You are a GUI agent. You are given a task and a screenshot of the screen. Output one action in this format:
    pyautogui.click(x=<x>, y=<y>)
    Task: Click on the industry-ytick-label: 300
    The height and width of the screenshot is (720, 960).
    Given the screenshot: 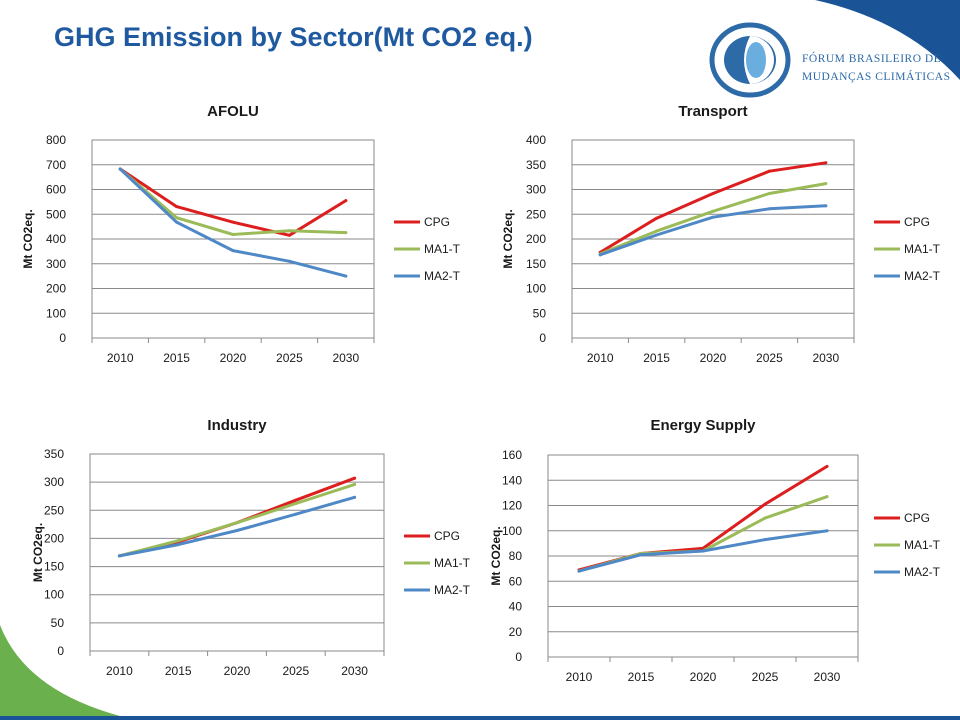 What is the action you would take?
    pyautogui.click(x=54, y=482)
    